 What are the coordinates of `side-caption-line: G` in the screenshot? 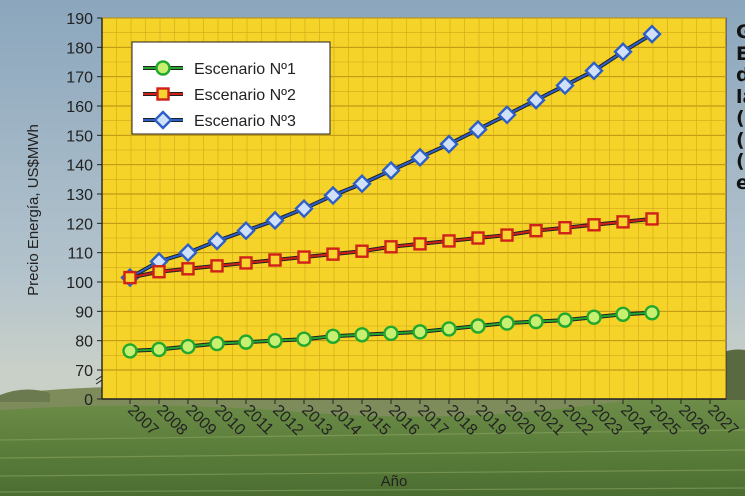 It's located at (740, 32).